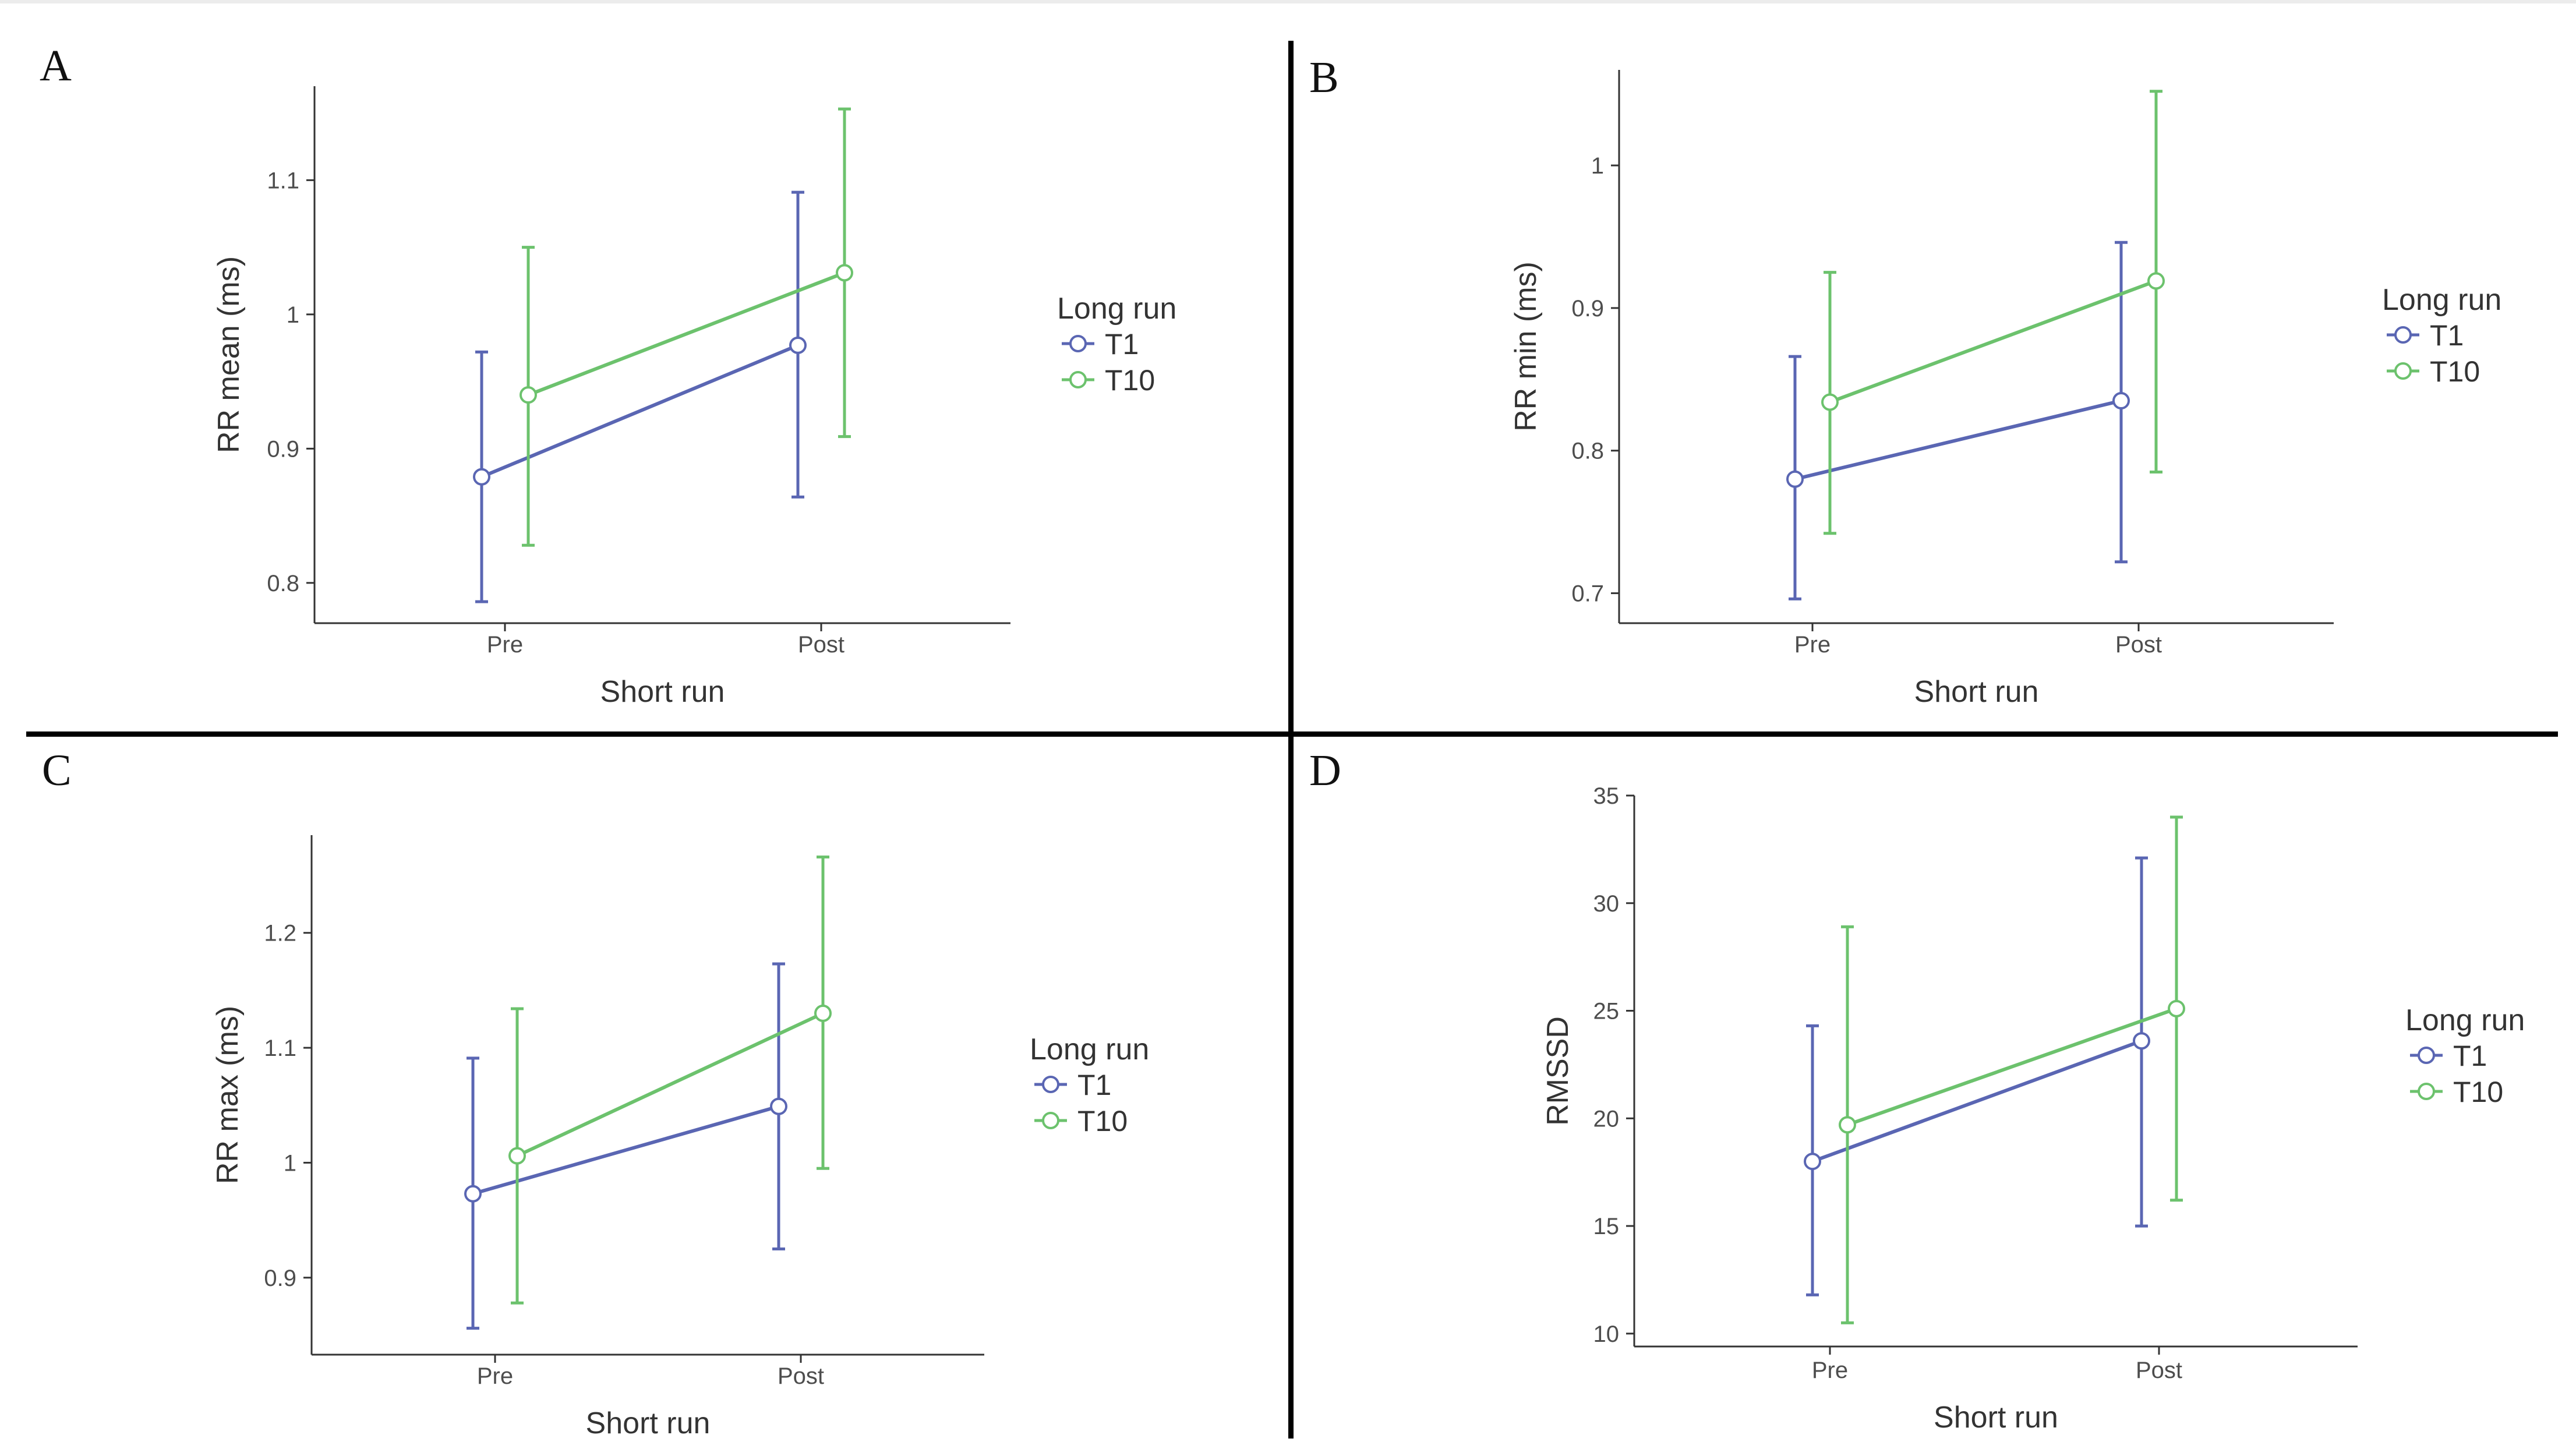 This screenshot has width=2576, height=1449. What do you see at coordinates (1558, 1071) in the screenshot?
I see `y-axis-title: RMSSD` at bounding box center [1558, 1071].